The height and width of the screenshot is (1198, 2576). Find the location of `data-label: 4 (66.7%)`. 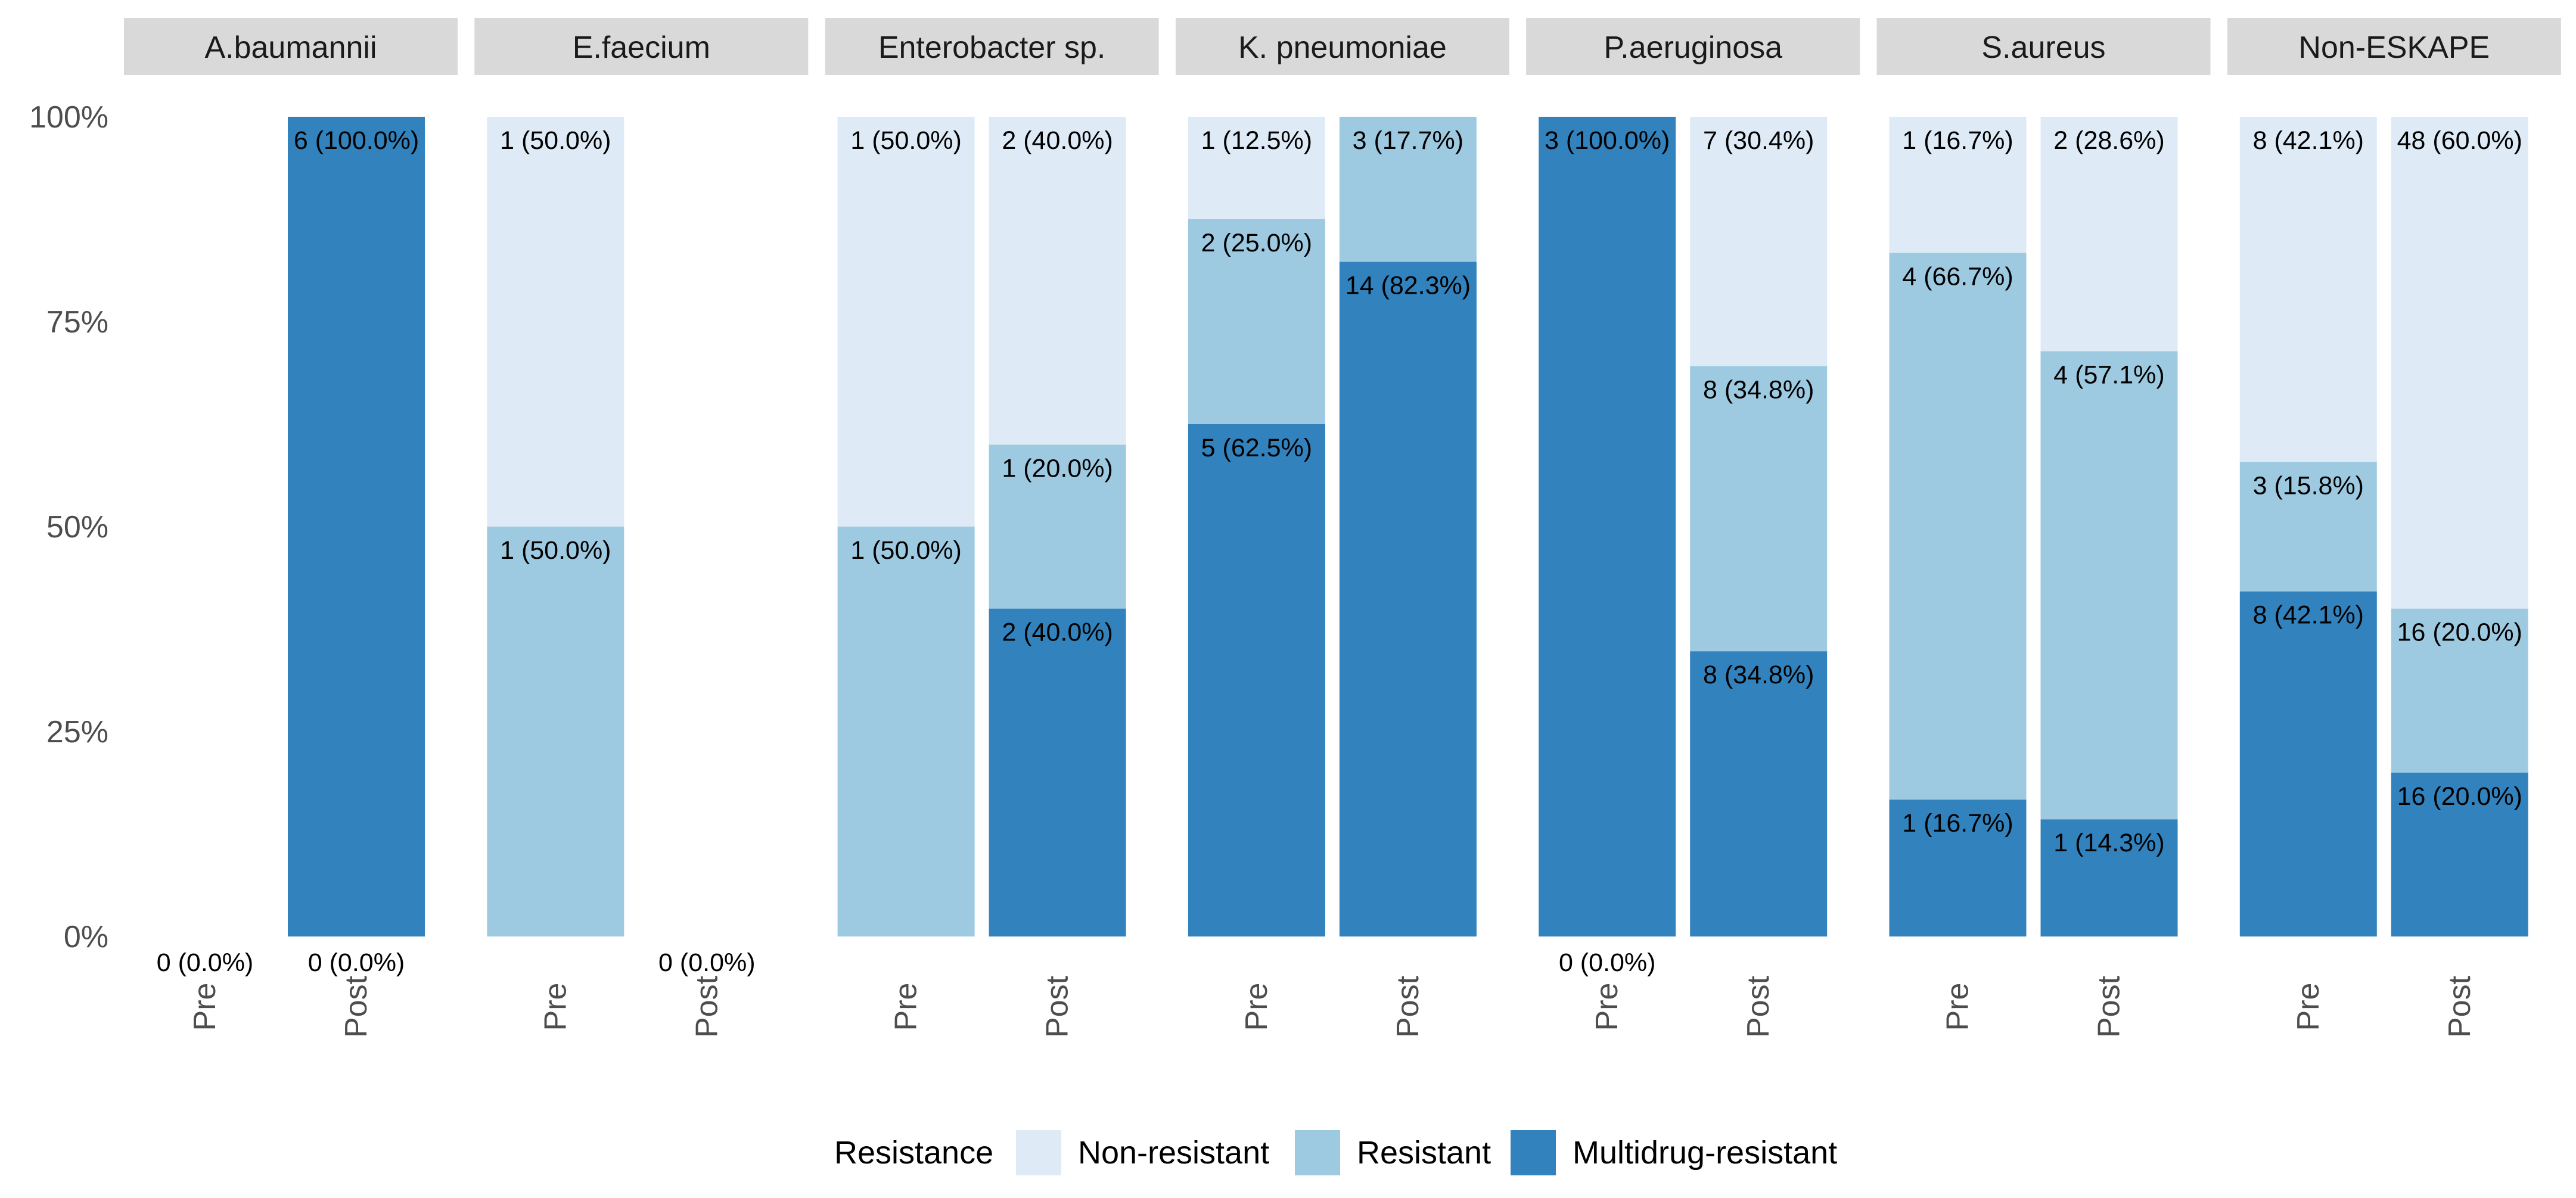

data-label: 4 (66.7%) is located at coordinates (1957, 276).